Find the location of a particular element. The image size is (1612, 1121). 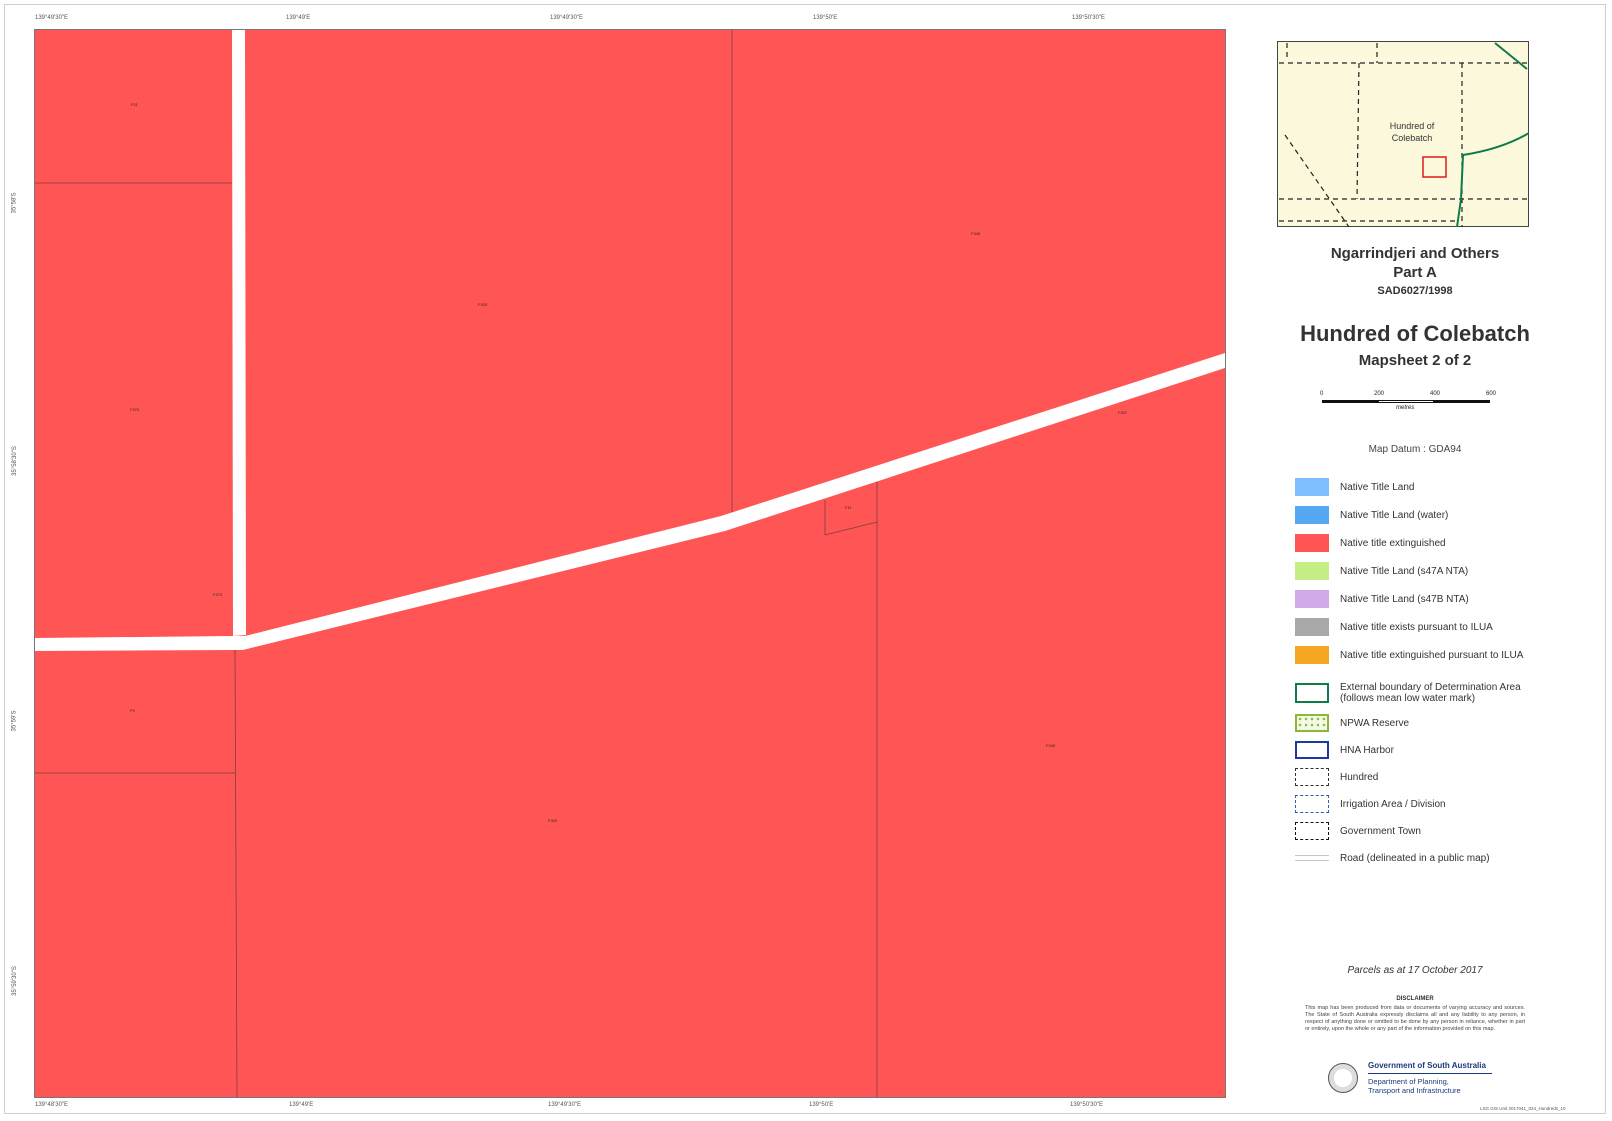

footer-id: LSG GIS Unit 2017041_024_Hundreds_10 is located at coordinates (1523, 1108).